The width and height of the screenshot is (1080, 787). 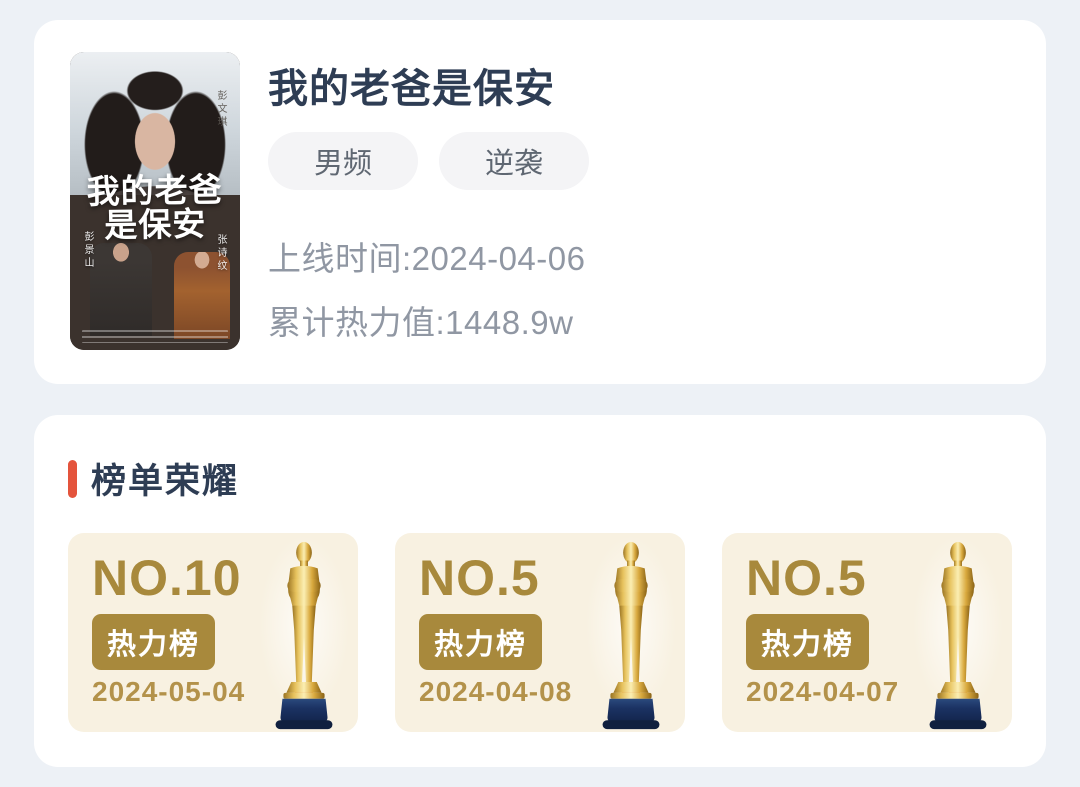 What do you see at coordinates (155, 336) in the screenshot?
I see `poster-synopsis-fineprint` at bounding box center [155, 336].